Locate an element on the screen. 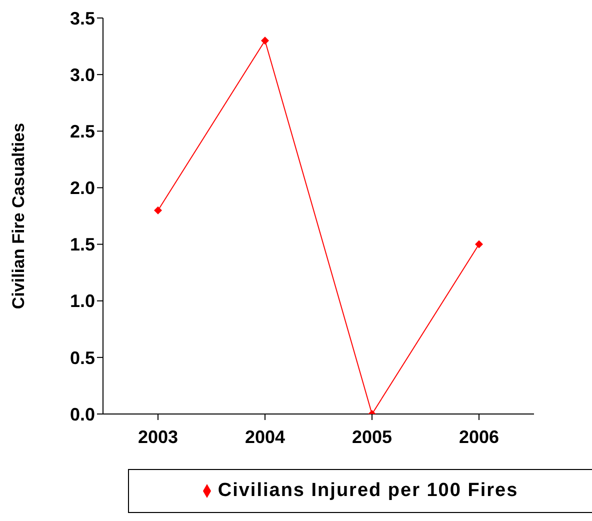  y-tick-label: 3.5 is located at coordinates (82, 18).